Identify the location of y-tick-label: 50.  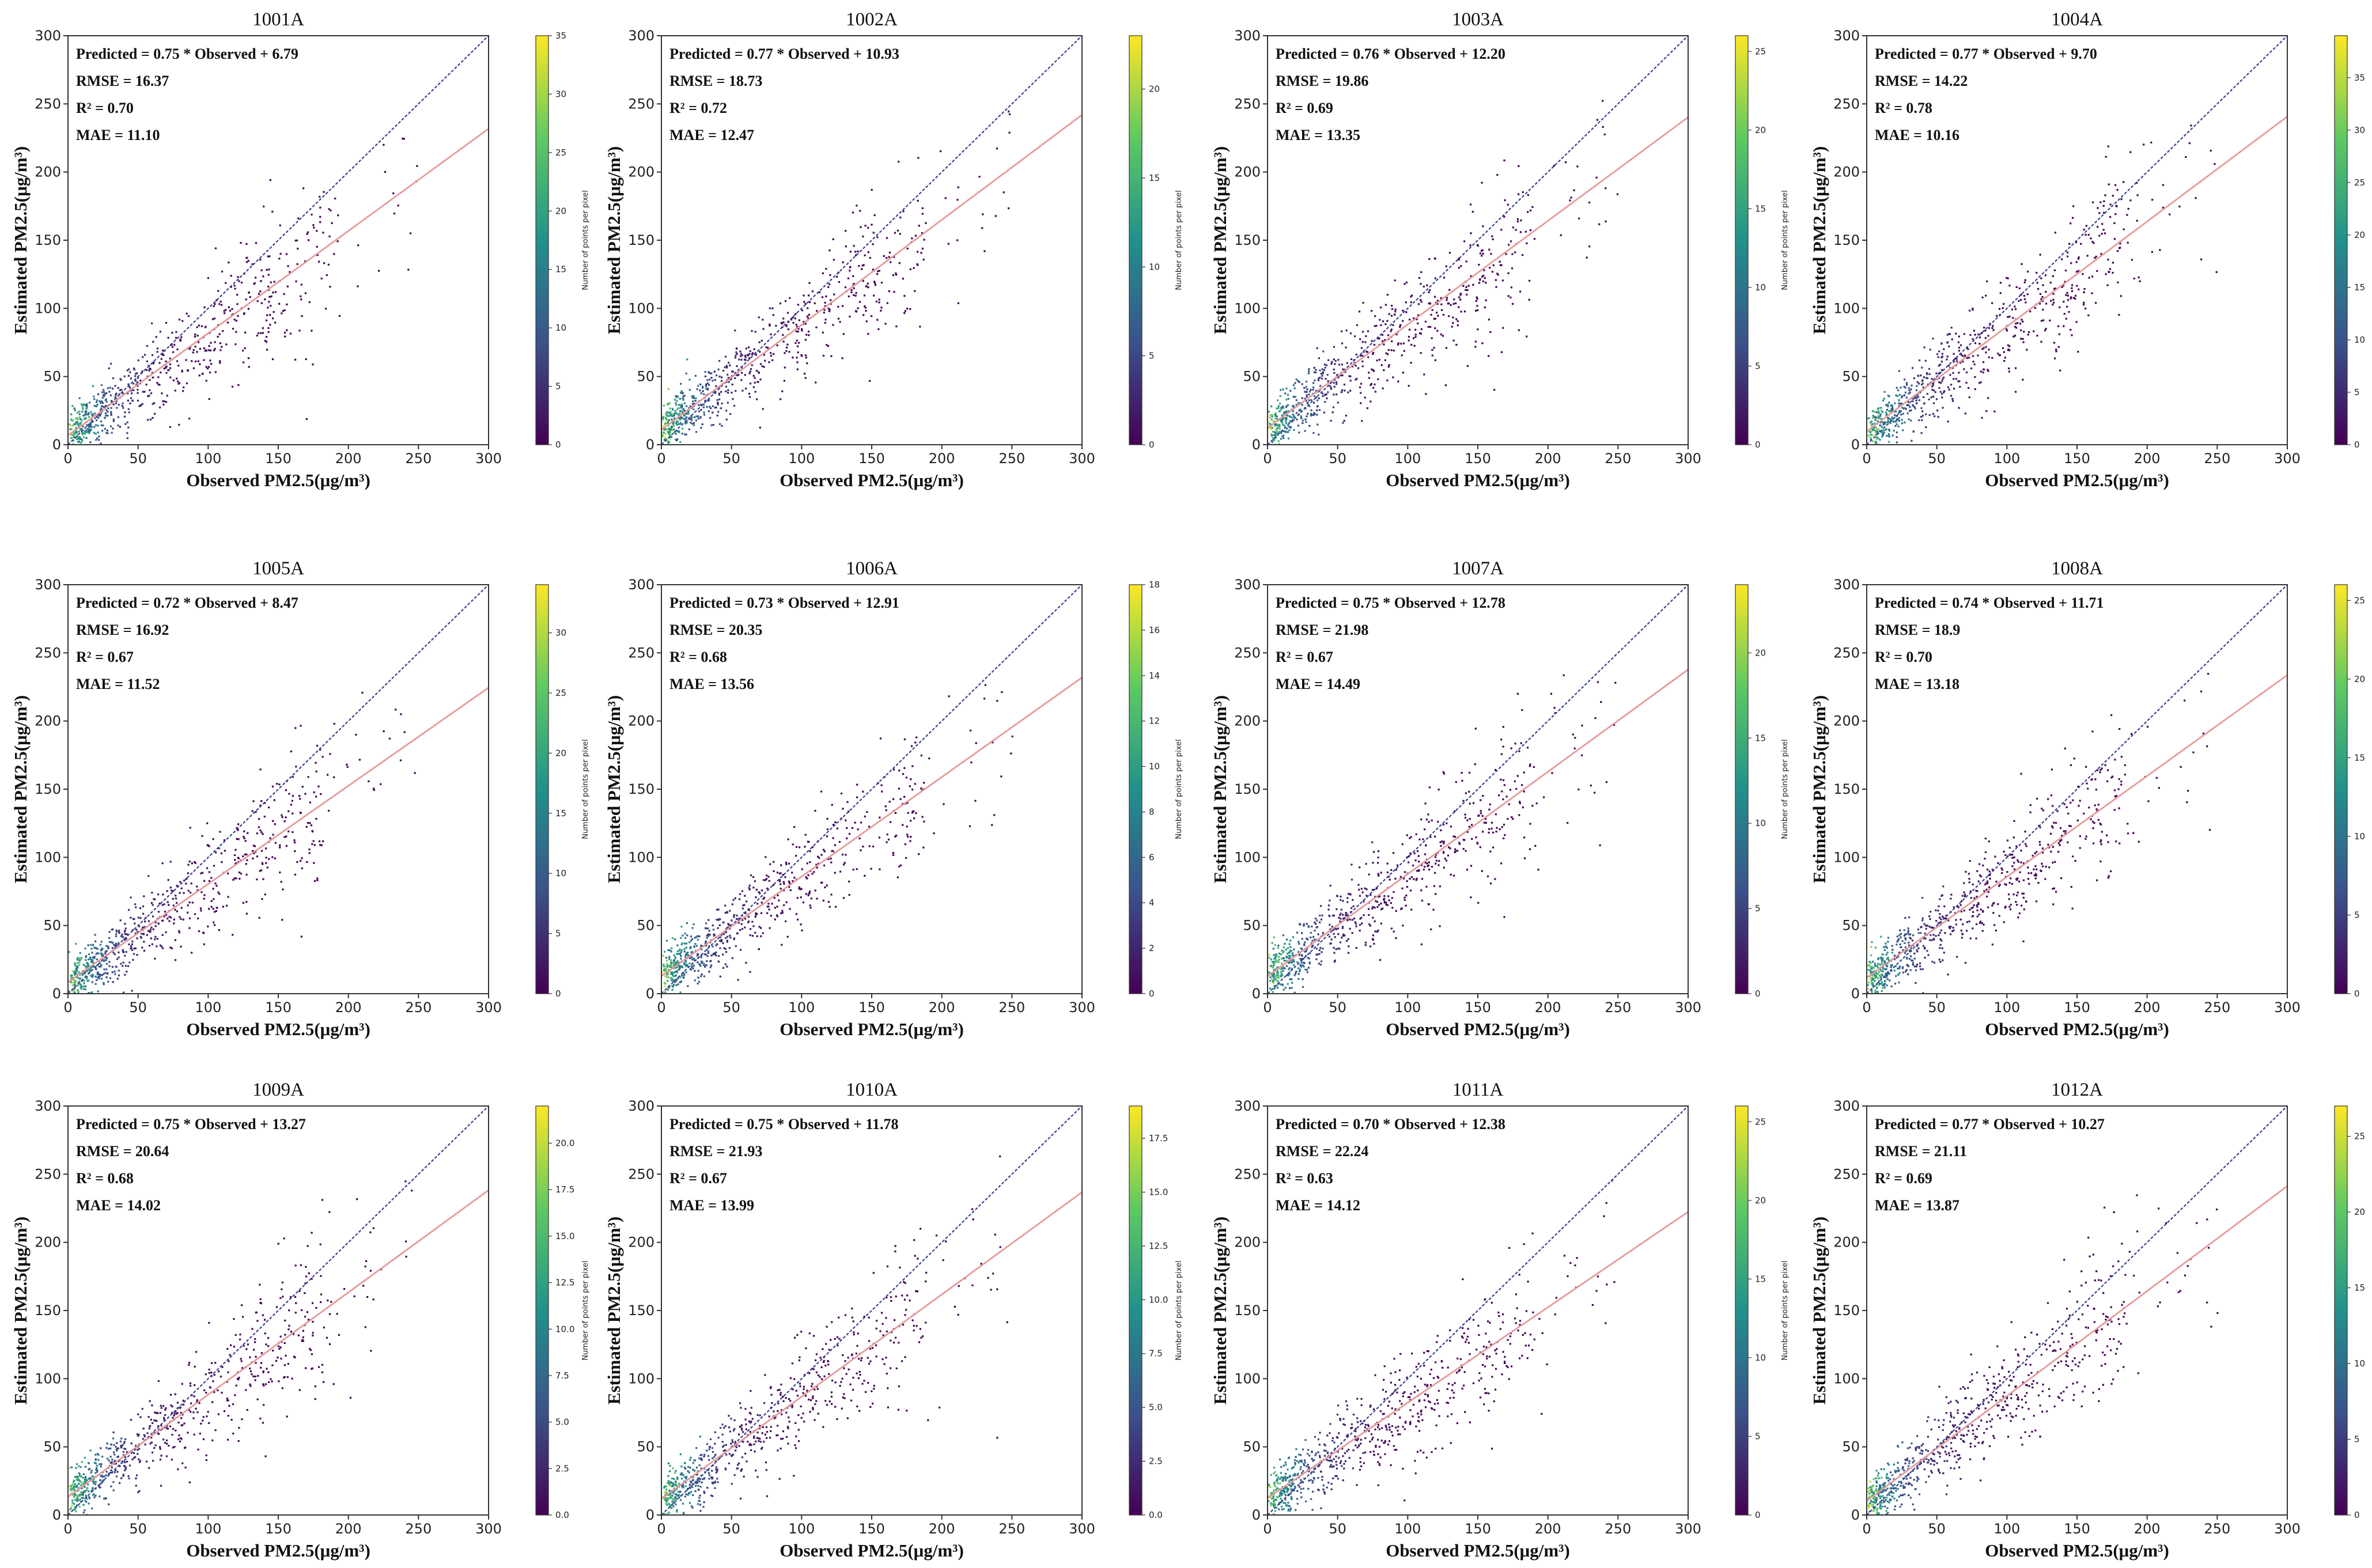
(1252, 377).